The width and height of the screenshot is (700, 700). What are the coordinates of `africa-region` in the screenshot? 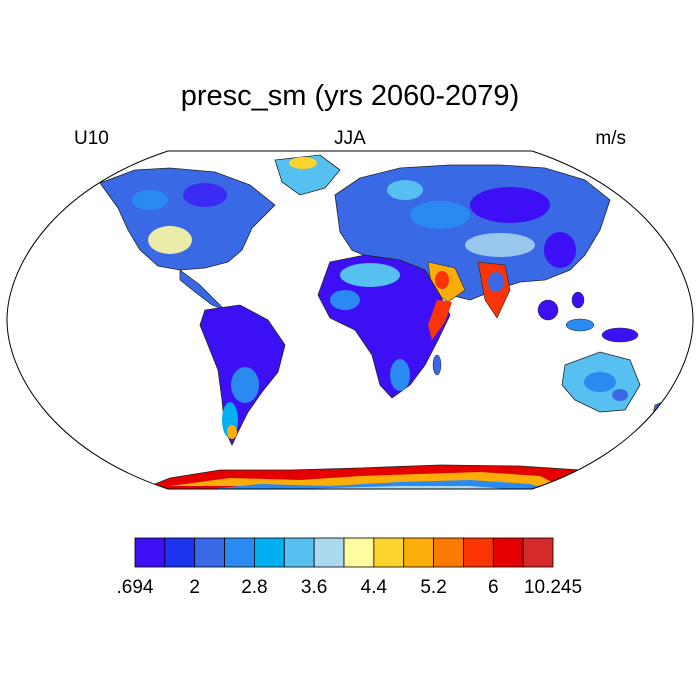 It's located at (384, 326).